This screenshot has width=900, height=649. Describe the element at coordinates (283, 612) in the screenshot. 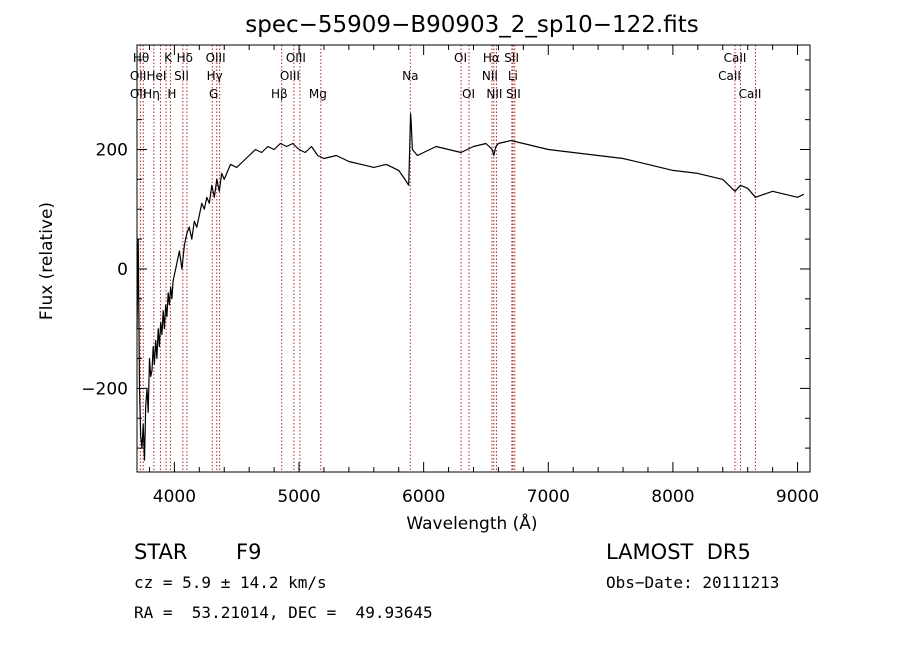

I see `sky-coordinates: RA = 53.21014, DEC = 49.93645` at that location.